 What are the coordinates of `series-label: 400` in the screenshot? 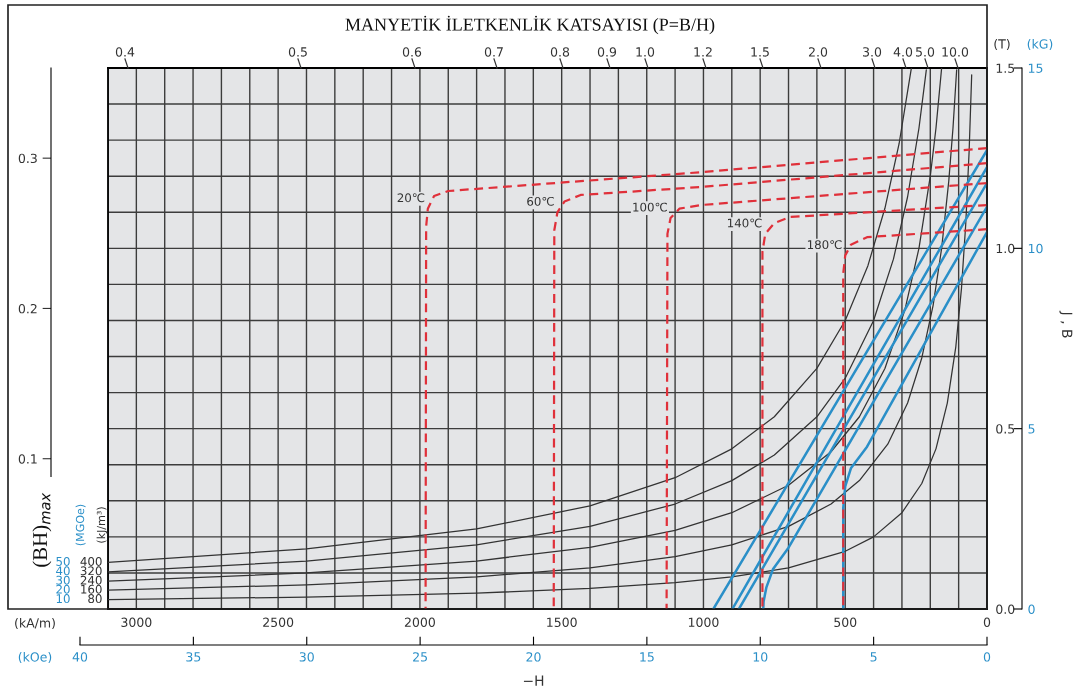 It's located at (91, 561).